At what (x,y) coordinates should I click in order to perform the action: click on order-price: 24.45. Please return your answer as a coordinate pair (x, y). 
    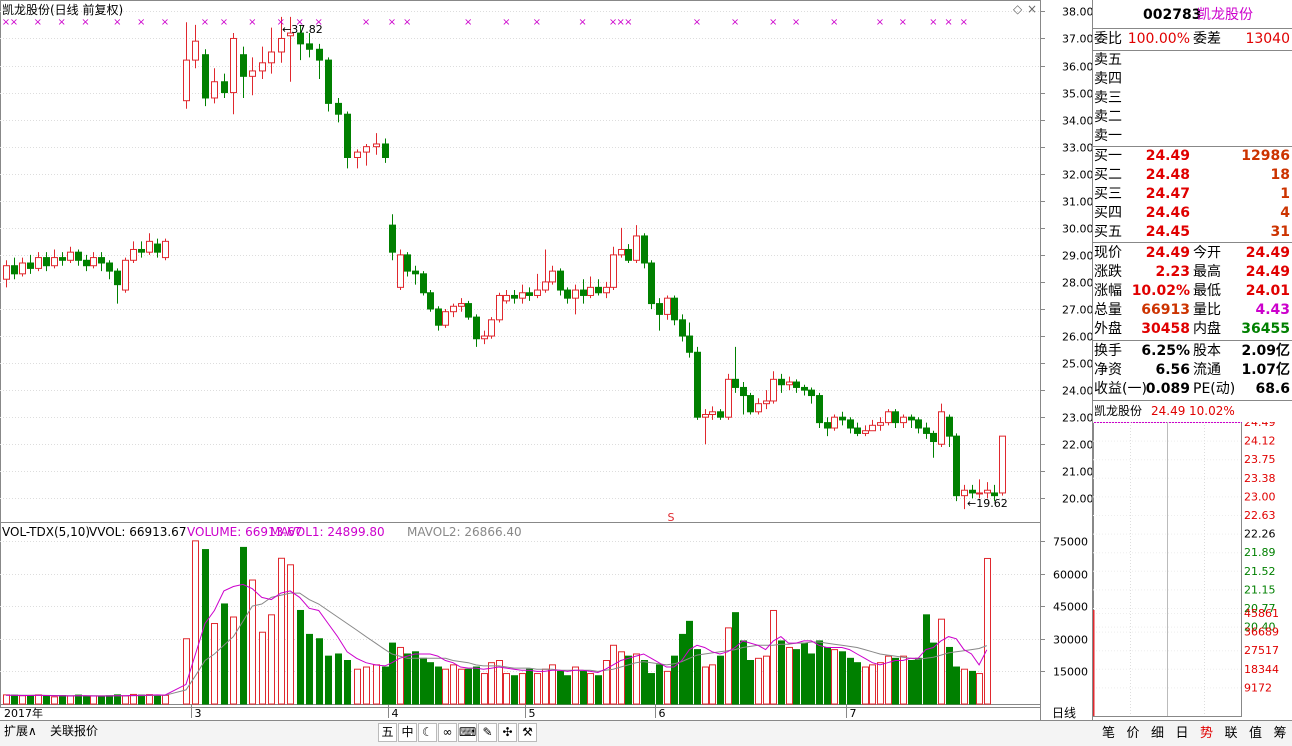
    Looking at the image, I should click on (1167, 232).